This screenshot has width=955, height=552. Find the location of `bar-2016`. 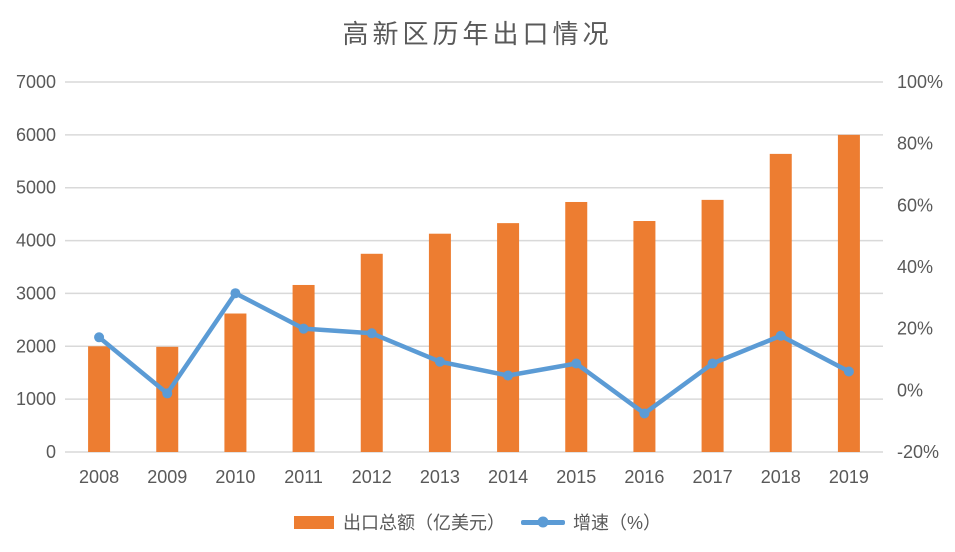

bar-2016 is located at coordinates (644, 336).